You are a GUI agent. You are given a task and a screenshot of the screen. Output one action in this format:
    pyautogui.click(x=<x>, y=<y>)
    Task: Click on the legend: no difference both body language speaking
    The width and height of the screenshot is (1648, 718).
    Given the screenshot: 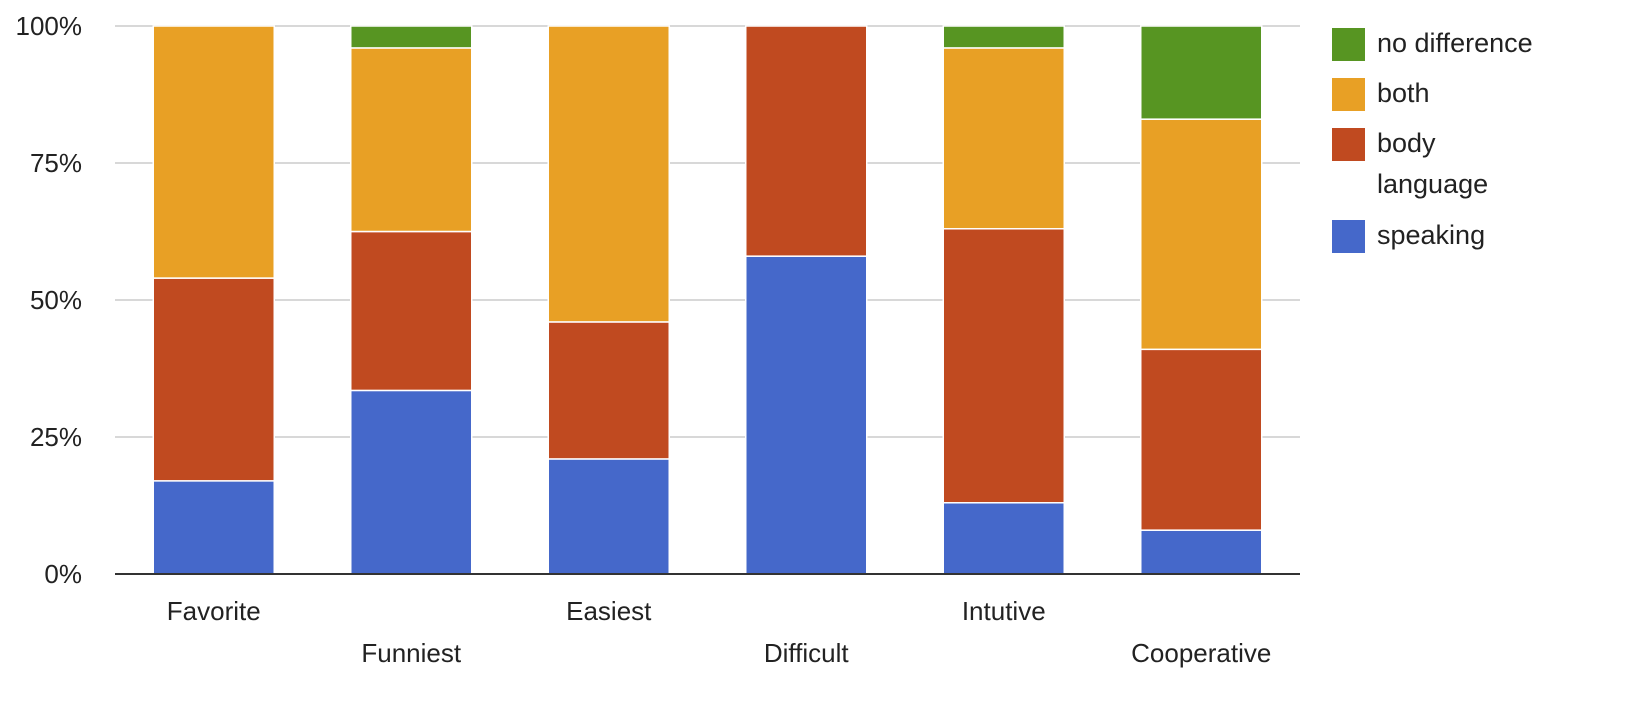 What is the action you would take?
    pyautogui.click(x=1432, y=140)
    